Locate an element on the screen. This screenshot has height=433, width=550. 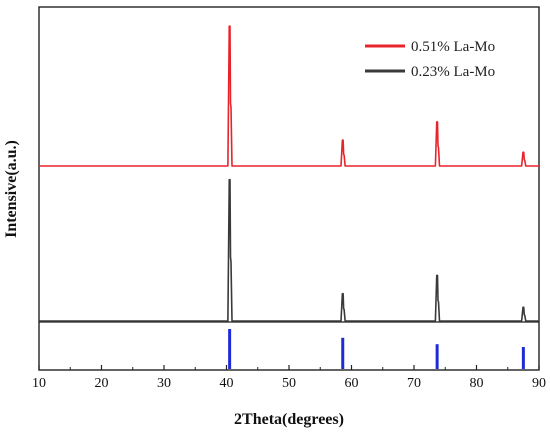
legend-label-series-1: 0.51% La-Mo is located at coordinates (453, 47).